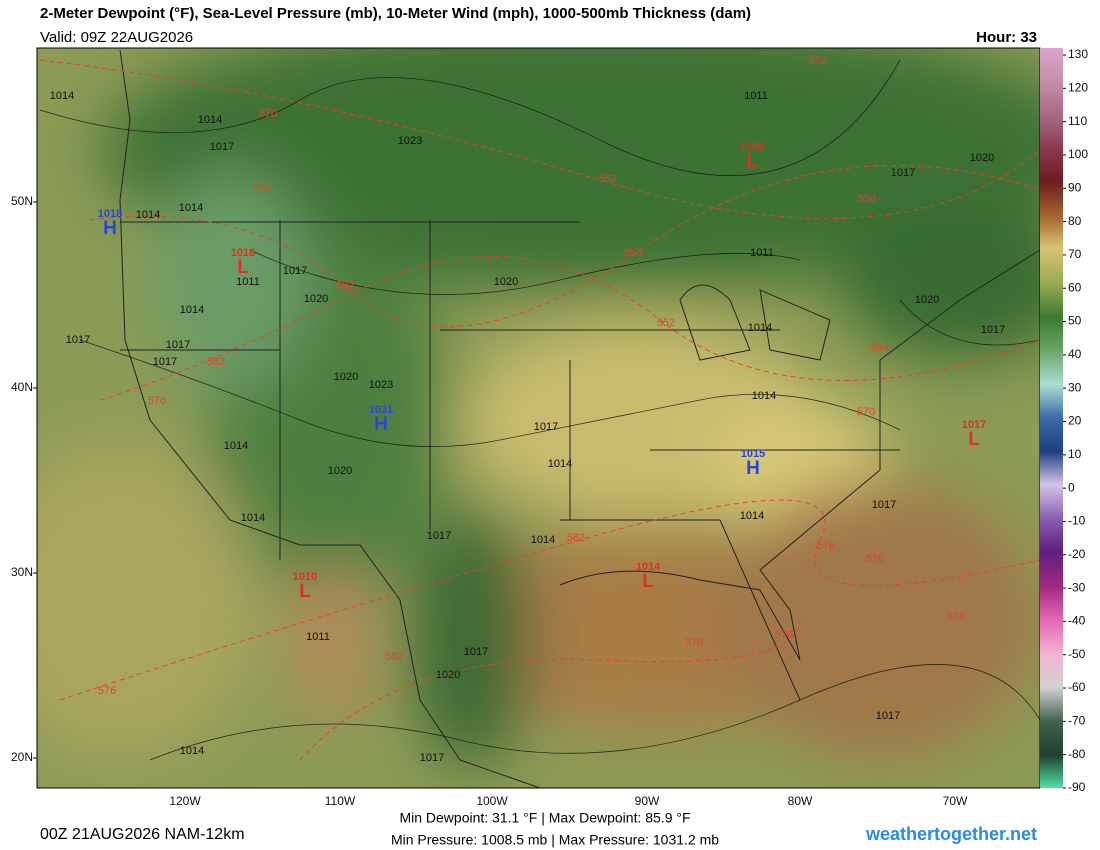  What do you see at coordinates (1077, 121) in the screenshot?
I see `colorbar-tick-label: 110` at bounding box center [1077, 121].